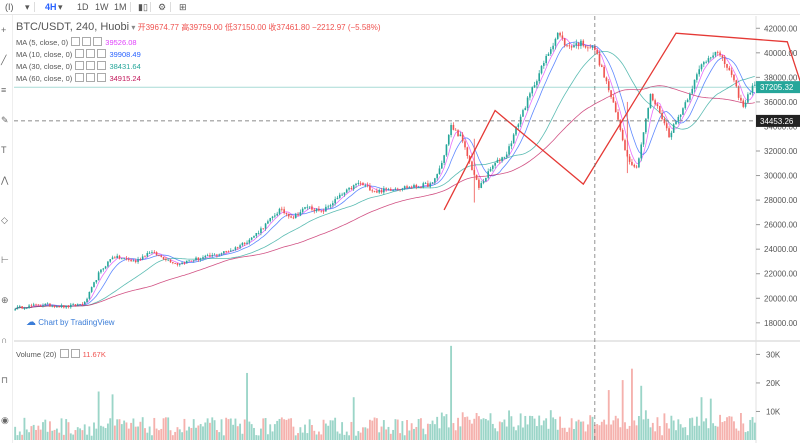  Describe the element at coordinates (51, 7) in the screenshot. I see `interval-4h: 4H` at that location.